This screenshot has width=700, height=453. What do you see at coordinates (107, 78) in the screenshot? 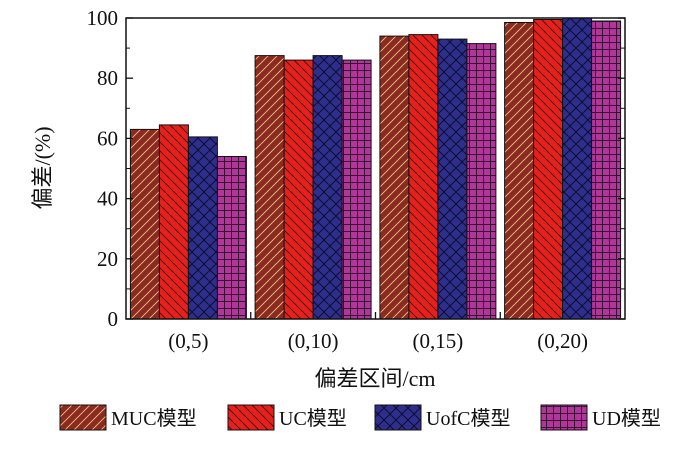
I see `y-tick-label: 80` at bounding box center [107, 78].